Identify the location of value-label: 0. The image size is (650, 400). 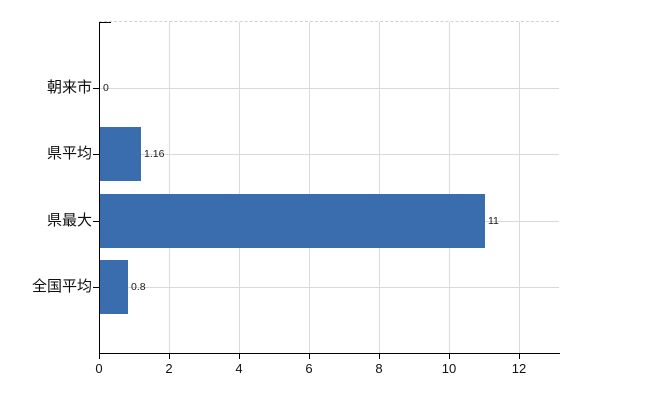
(106, 88).